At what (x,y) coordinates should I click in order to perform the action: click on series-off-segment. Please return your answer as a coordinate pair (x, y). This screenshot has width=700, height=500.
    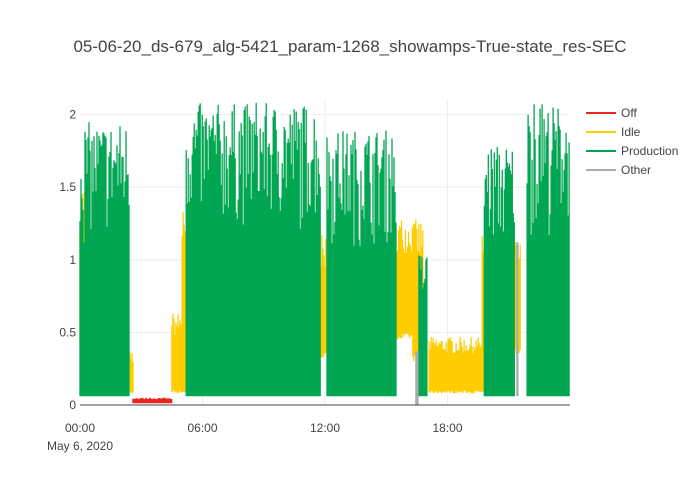
    Looking at the image, I should click on (152, 400).